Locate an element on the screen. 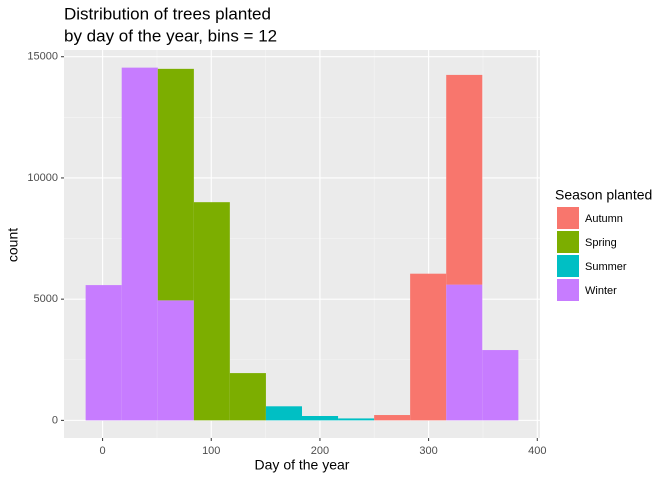  legend-label: Spring is located at coordinates (601, 243).